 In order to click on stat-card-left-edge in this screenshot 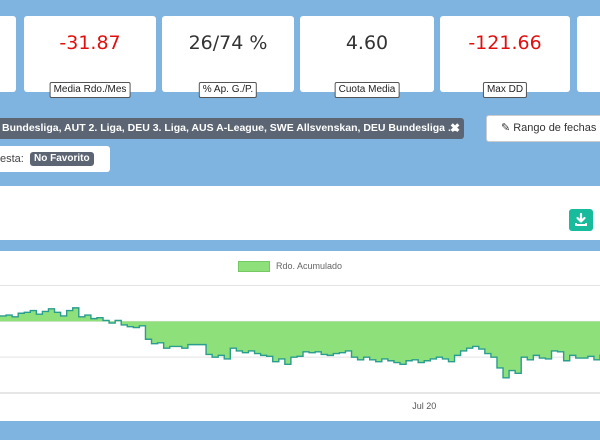, I will do `click(8, 54)`.